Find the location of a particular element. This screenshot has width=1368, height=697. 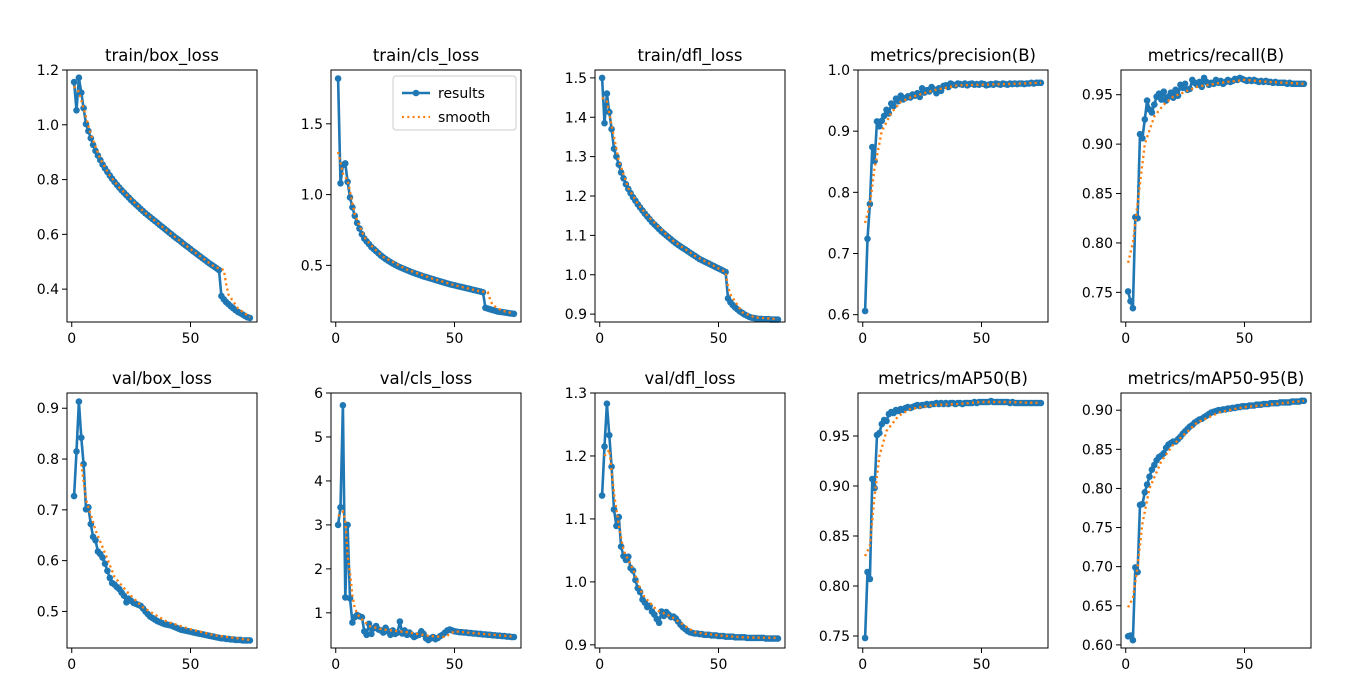

panel-val-box-loss: val/box_loss 0 50 0.5 0.6 0.7 0.8 0.9 is located at coordinates (147, 521).